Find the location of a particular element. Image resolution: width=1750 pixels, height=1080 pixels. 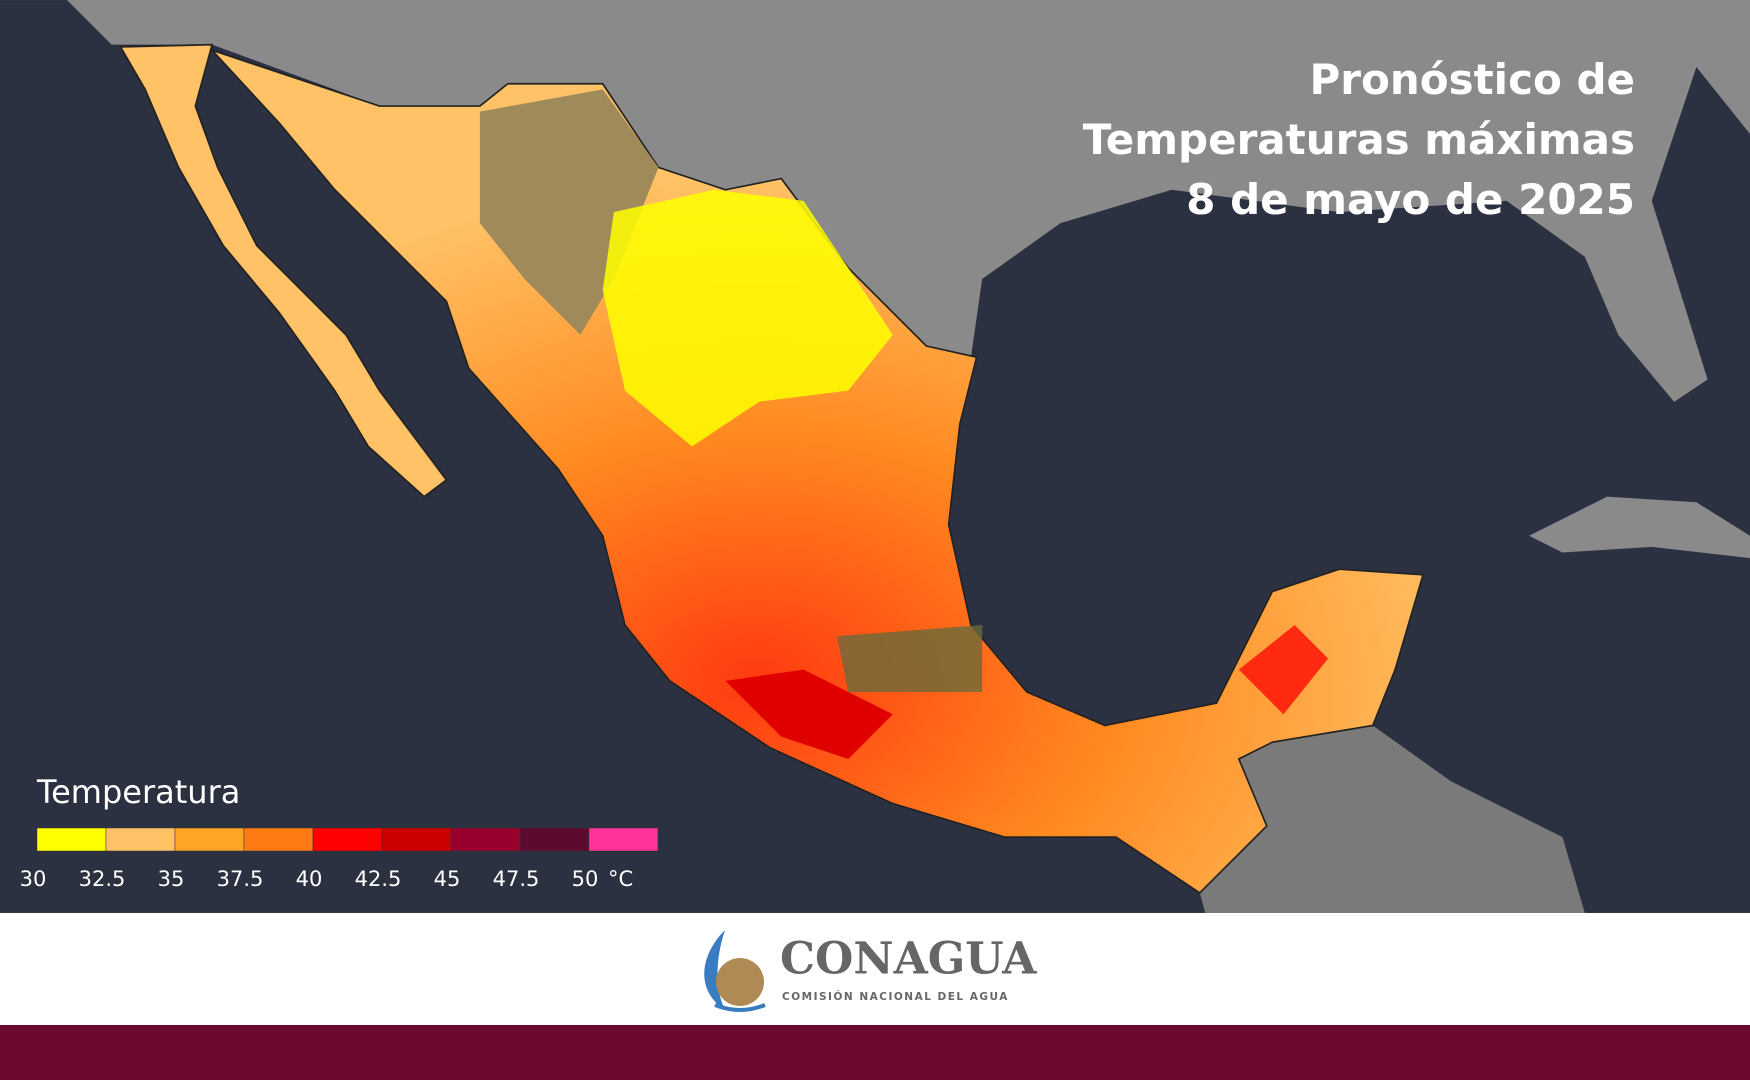

title-line: Temperaturas máximas is located at coordinates (1358, 139).